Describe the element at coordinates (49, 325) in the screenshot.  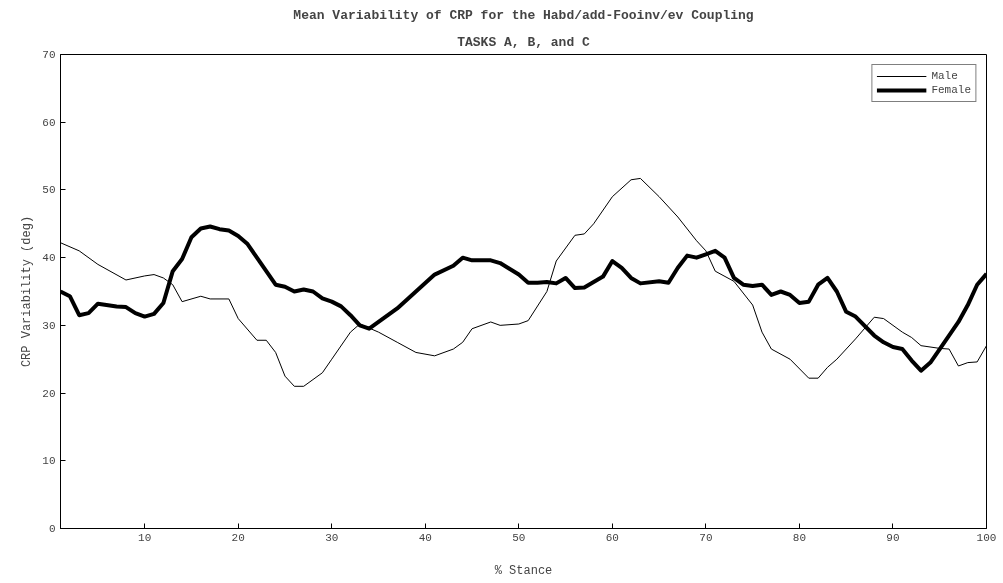
I see `y-tick-label: 30` at that location.